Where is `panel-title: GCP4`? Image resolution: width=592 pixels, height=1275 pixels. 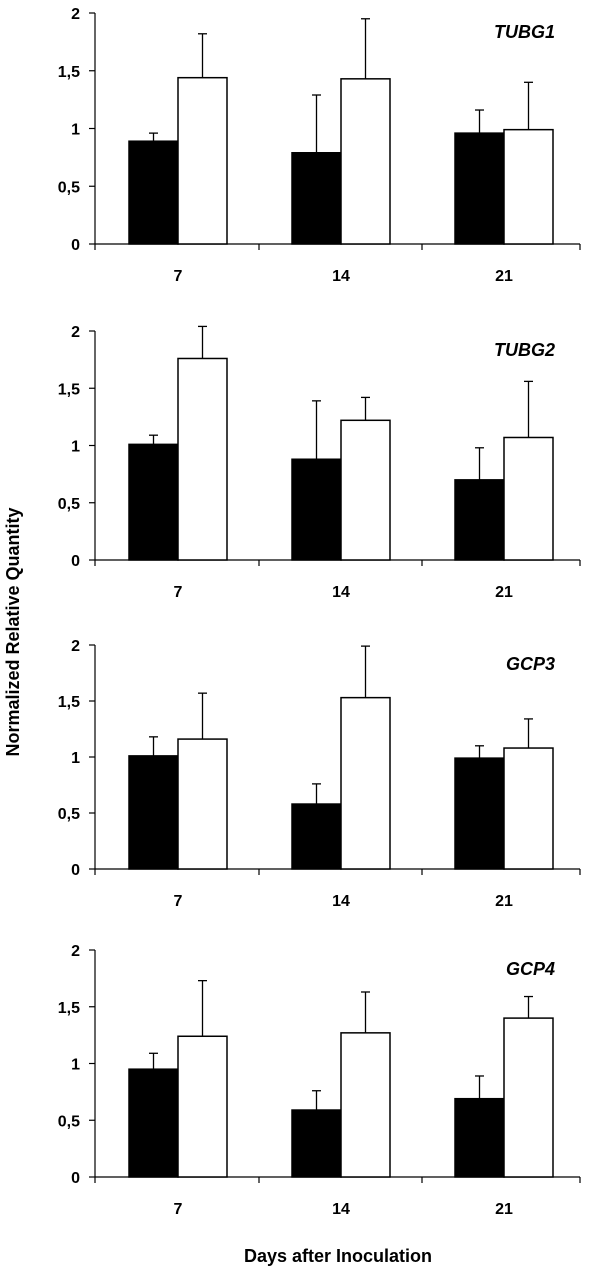
panel-title: GCP4 is located at coordinates (530, 969).